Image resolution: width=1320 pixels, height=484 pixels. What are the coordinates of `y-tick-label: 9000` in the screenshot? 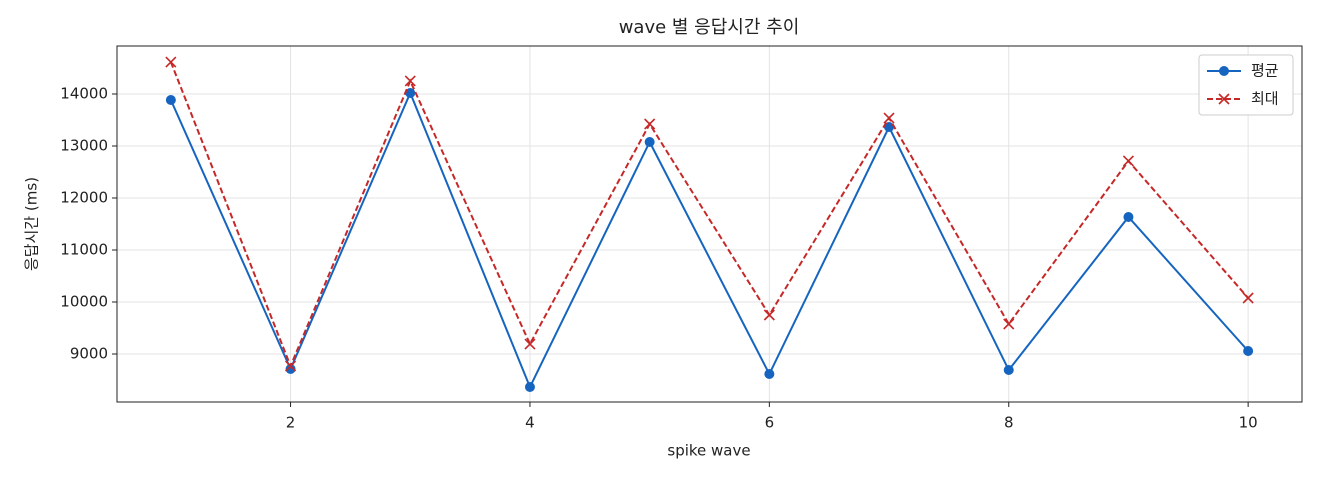 It's located at (89, 354).